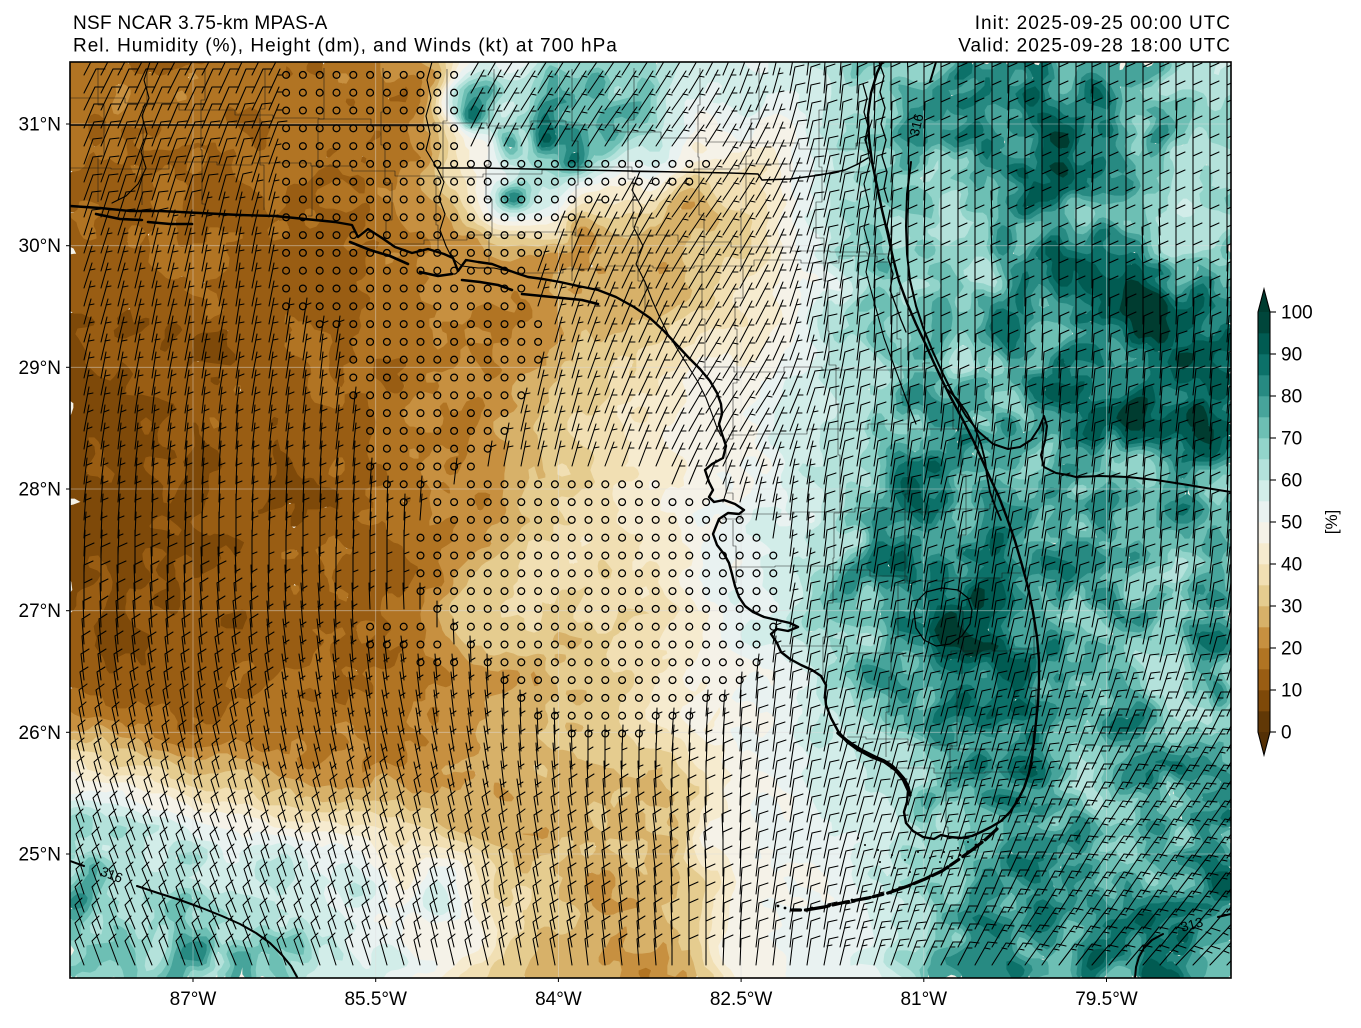  Describe the element at coordinates (1291, 397) in the screenshot. I see `svg-text: 80` at that location.